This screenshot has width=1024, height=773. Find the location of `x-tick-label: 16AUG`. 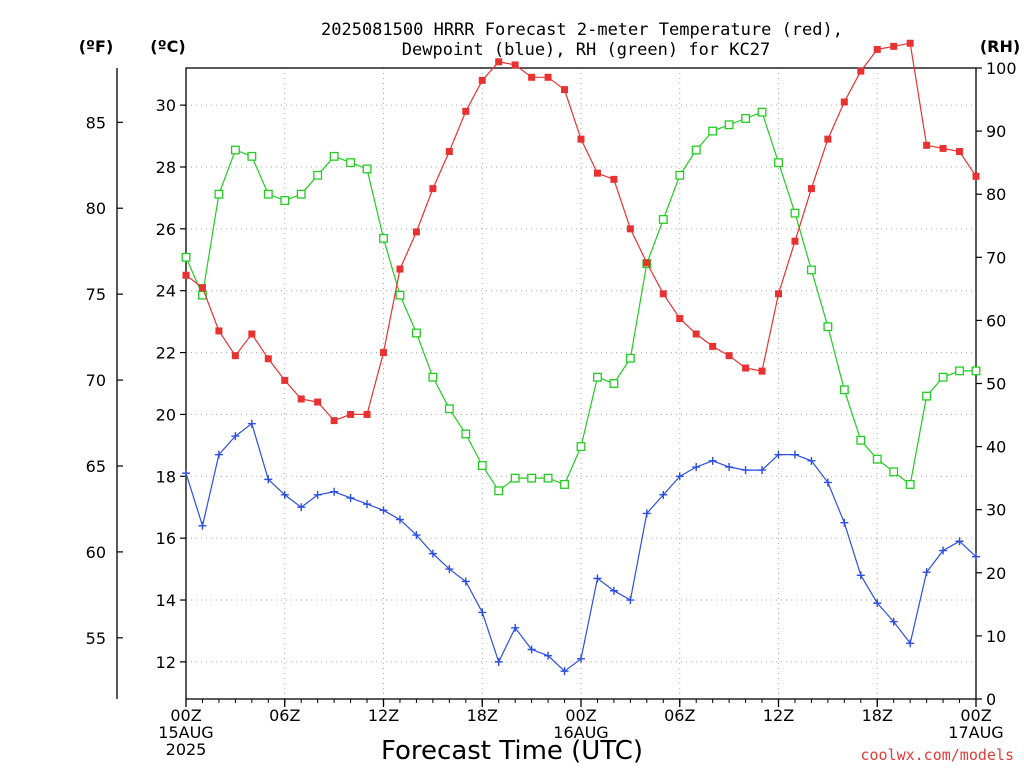

x-tick-label: 16AUG is located at coordinates (580, 732).